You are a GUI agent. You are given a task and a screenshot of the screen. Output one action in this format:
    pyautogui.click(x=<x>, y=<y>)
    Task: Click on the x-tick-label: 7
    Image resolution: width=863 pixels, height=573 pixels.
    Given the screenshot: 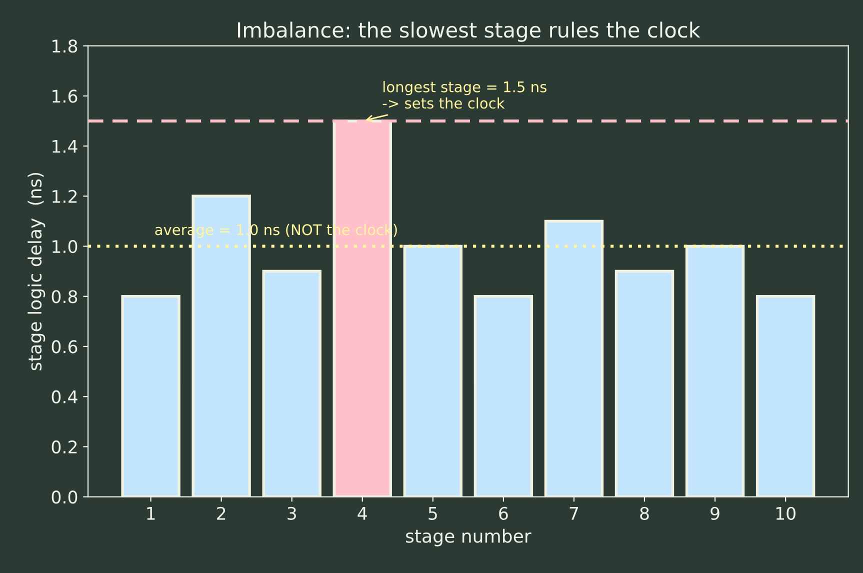 What is the action you would take?
    pyautogui.click(x=574, y=513)
    